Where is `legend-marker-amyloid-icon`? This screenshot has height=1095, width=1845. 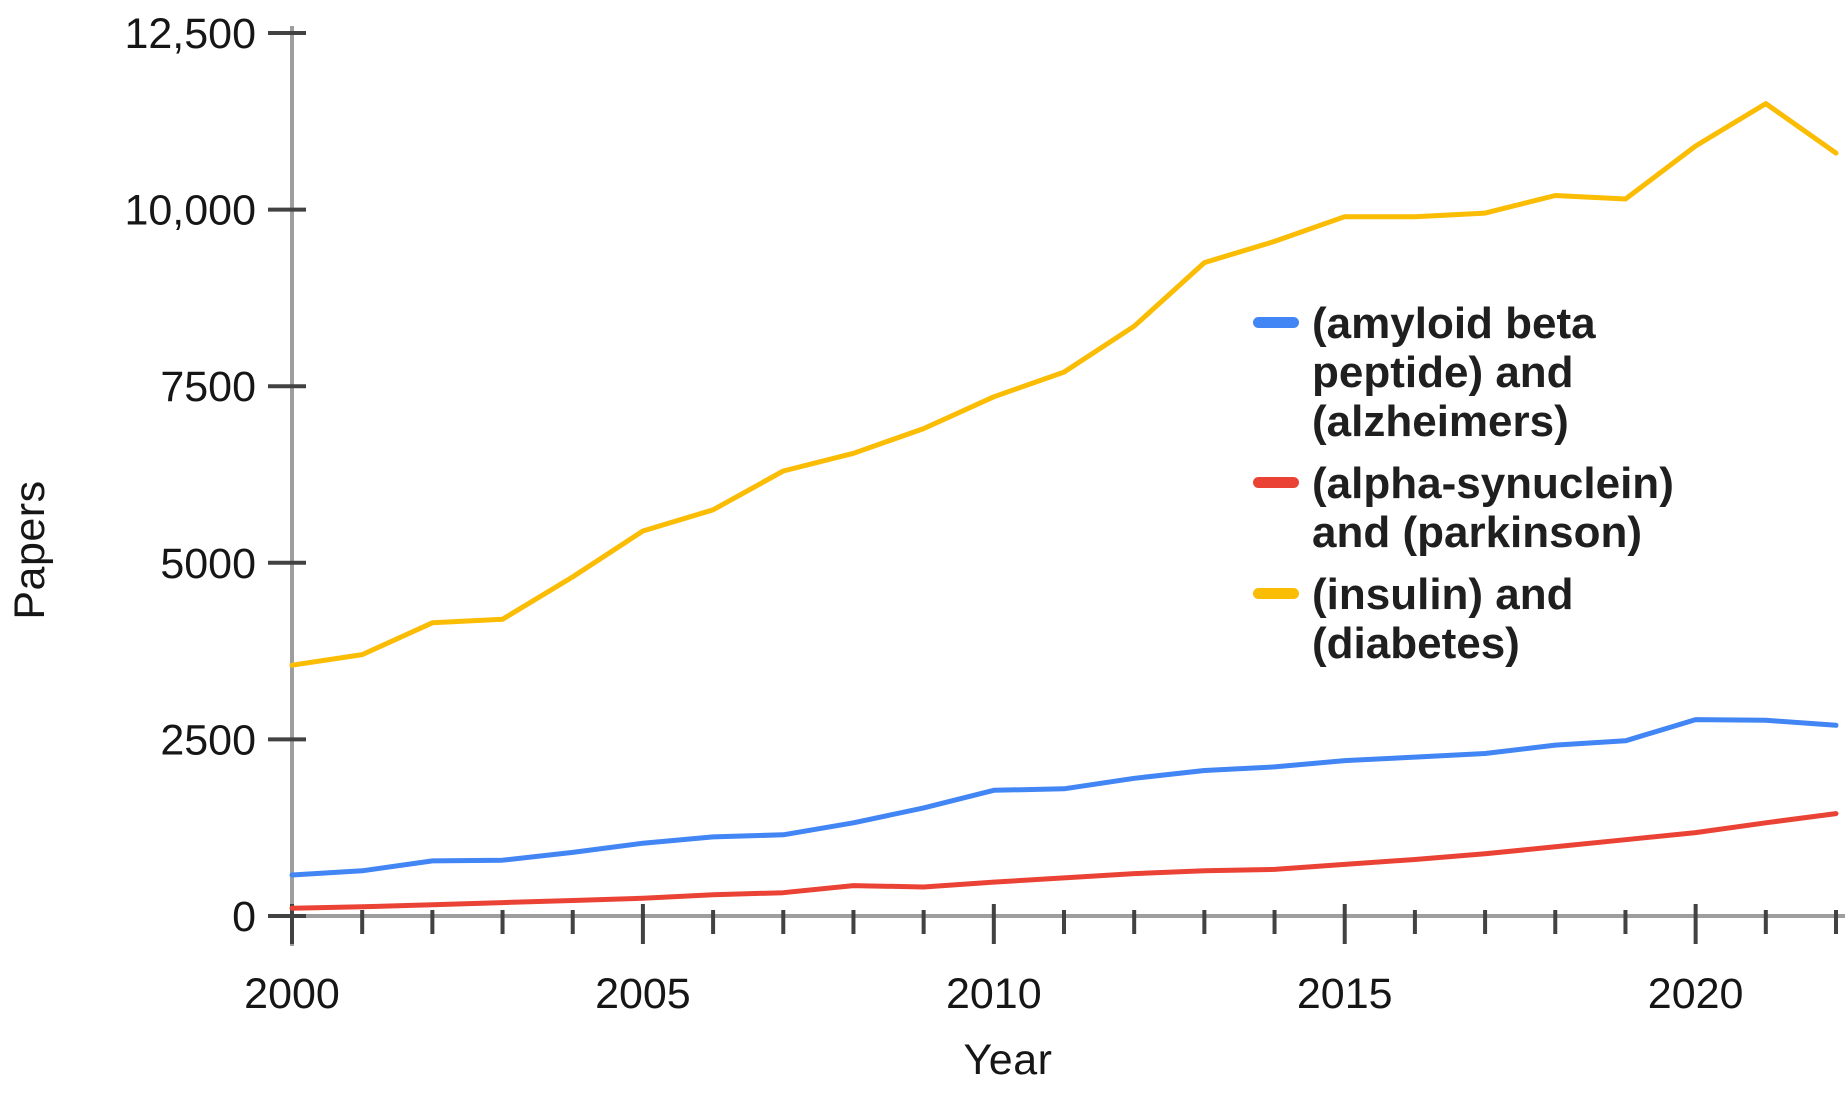
legend-marker-amyloid-icon is located at coordinates (1276, 322).